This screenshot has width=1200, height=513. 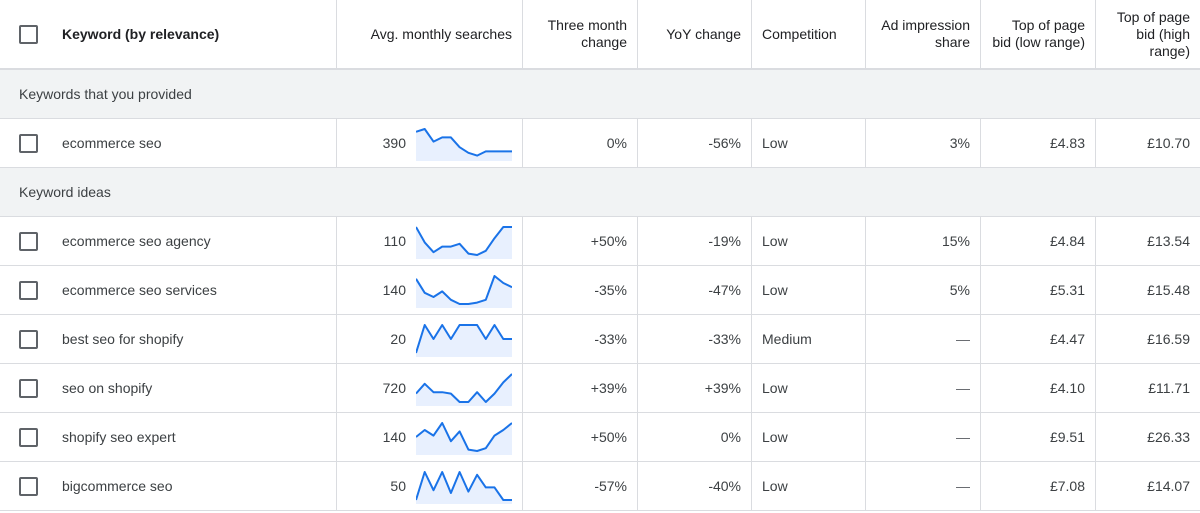 I want to click on header-keyword: Keyword (by relevance), so click(x=168, y=34).